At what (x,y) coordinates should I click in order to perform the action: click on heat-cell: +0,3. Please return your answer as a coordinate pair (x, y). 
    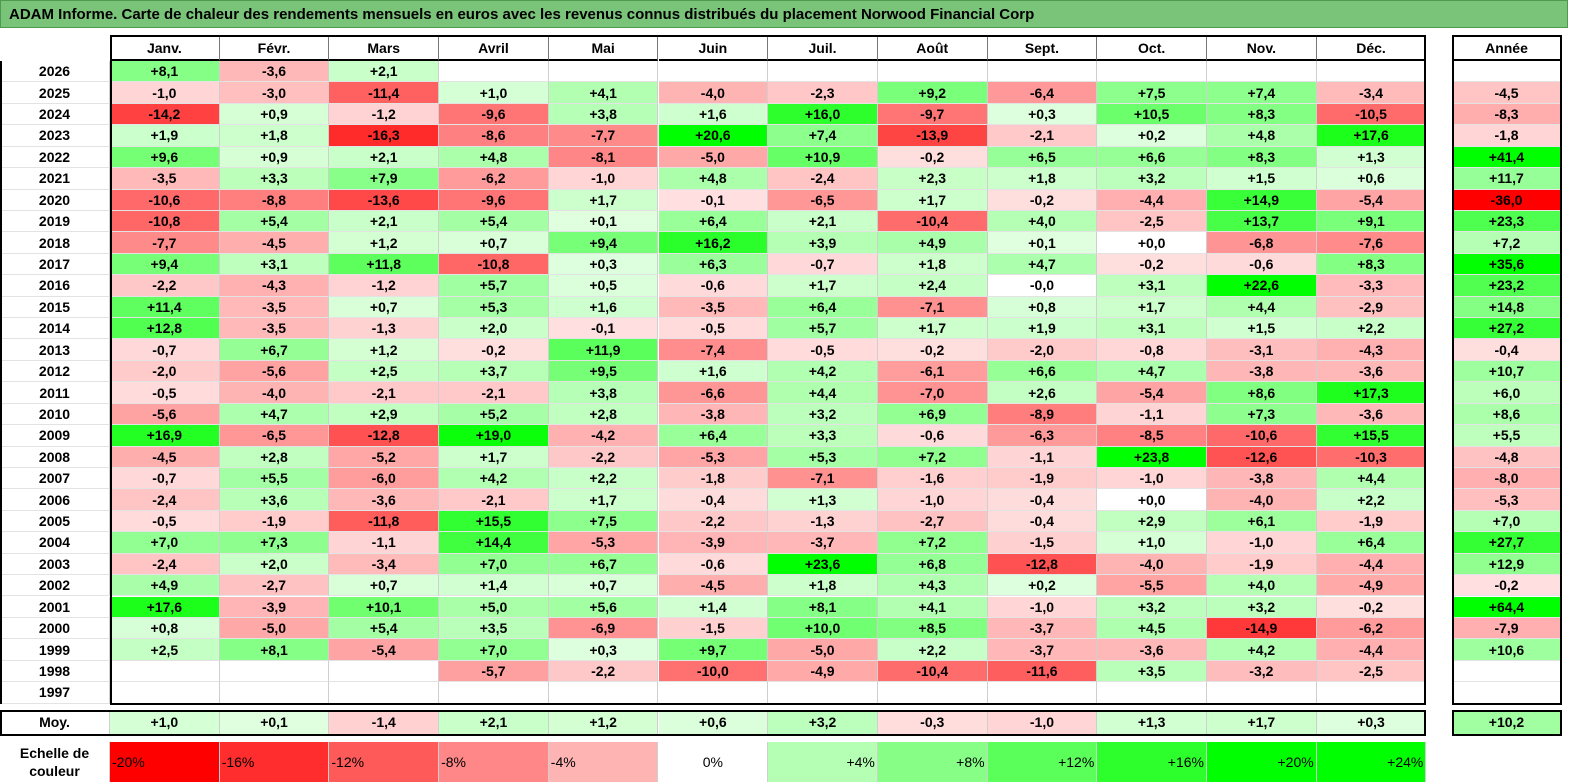
    Looking at the image, I should click on (1042, 114).